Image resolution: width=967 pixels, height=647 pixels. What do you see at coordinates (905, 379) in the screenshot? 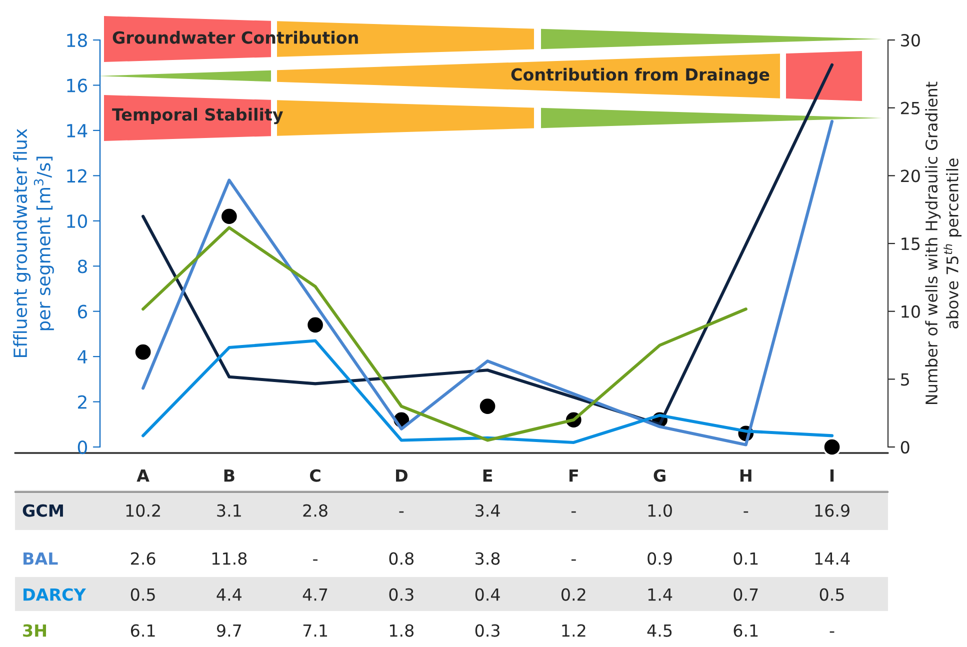
I see `y2-tick-label: 5` at bounding box center [905, 379].